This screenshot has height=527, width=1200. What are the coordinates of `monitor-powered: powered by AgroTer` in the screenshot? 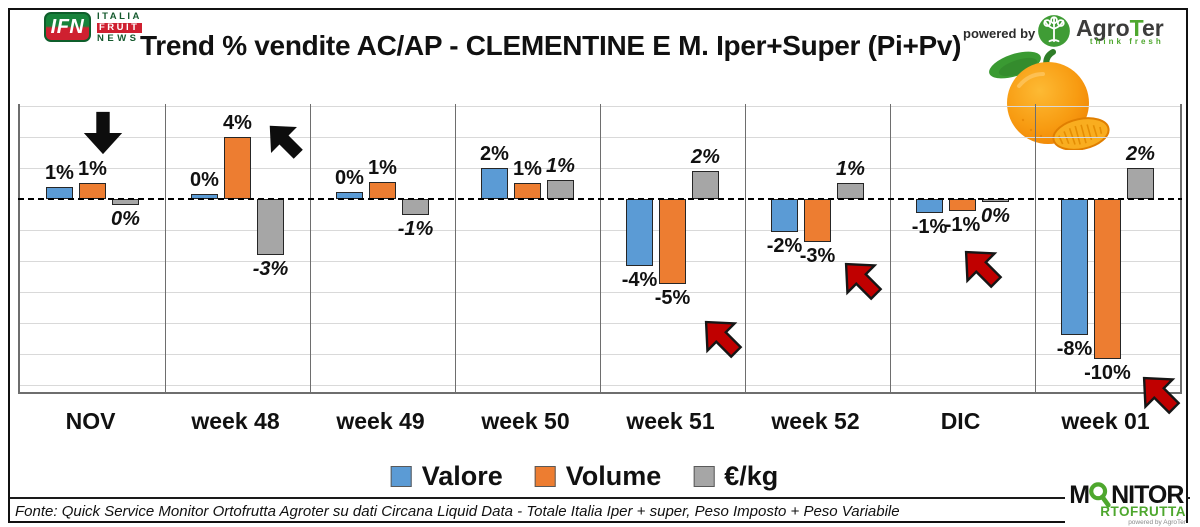 It's located at (1157, 522).